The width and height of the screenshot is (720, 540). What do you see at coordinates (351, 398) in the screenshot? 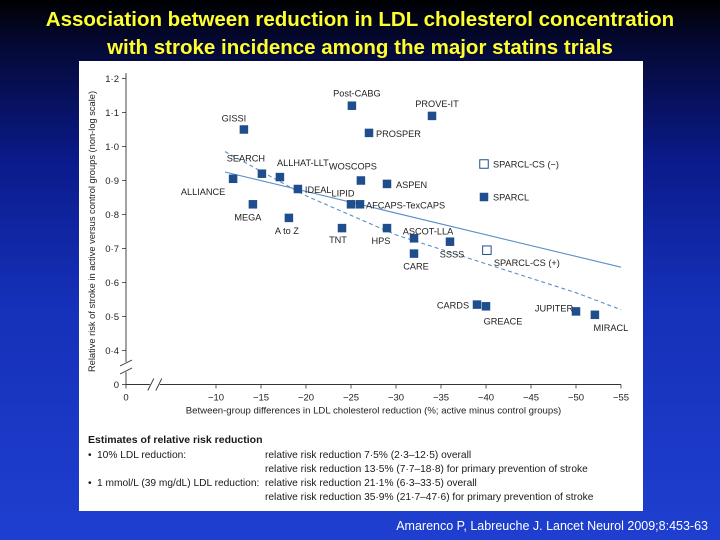
I see `x-tick-label: −25` at bounding box center [351, 398].